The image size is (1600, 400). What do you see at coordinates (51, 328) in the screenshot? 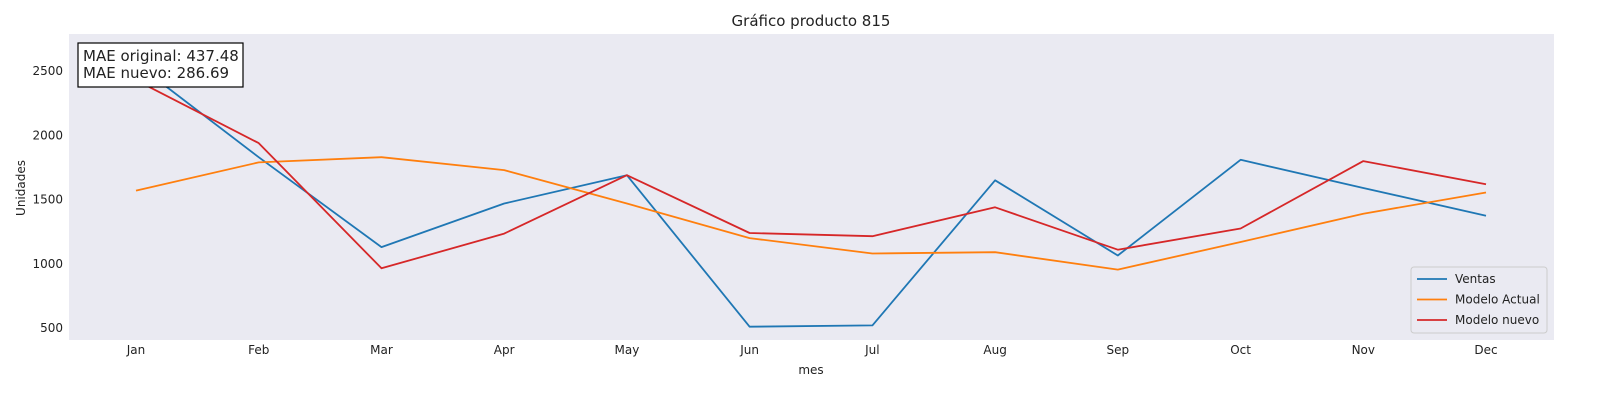
I see `y-tick-label: 500` at bounding box center [51, 328].